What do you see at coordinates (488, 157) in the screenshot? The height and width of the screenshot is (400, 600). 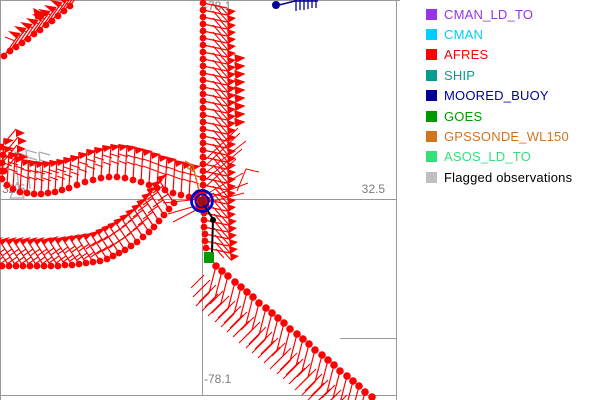 I see `legend-label: ASOS_LD_TO` at bounding box center [488, 157].